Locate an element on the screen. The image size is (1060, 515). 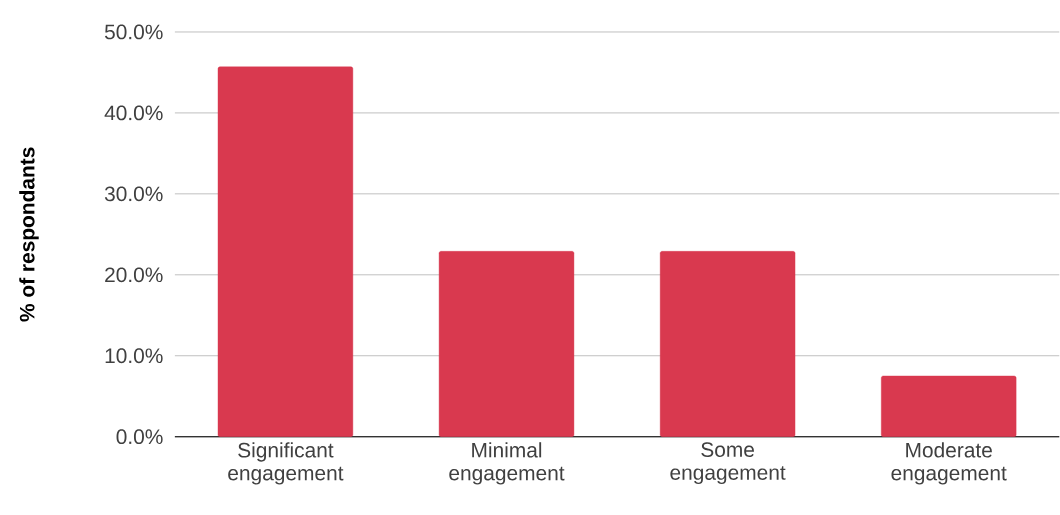
x-tick-label: Moderate engagement is located at coordinates (949, 463).